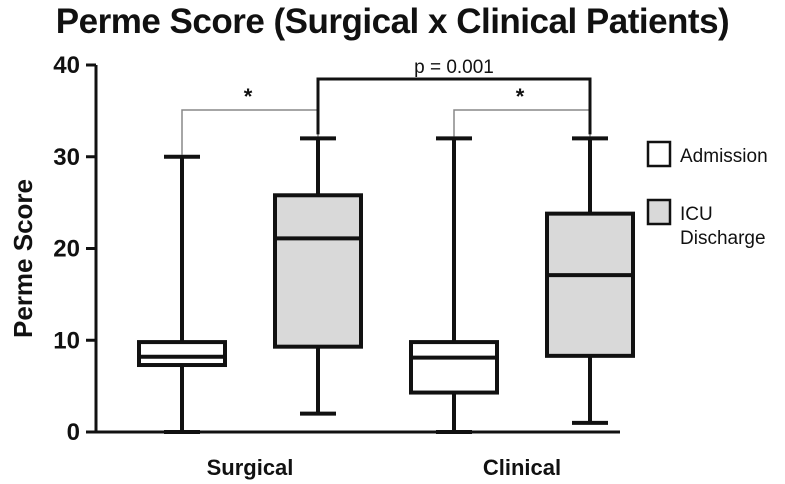 This screenshot has height=484, width=785. I want to click on legend-label-line: Admission, so click(724, 156).